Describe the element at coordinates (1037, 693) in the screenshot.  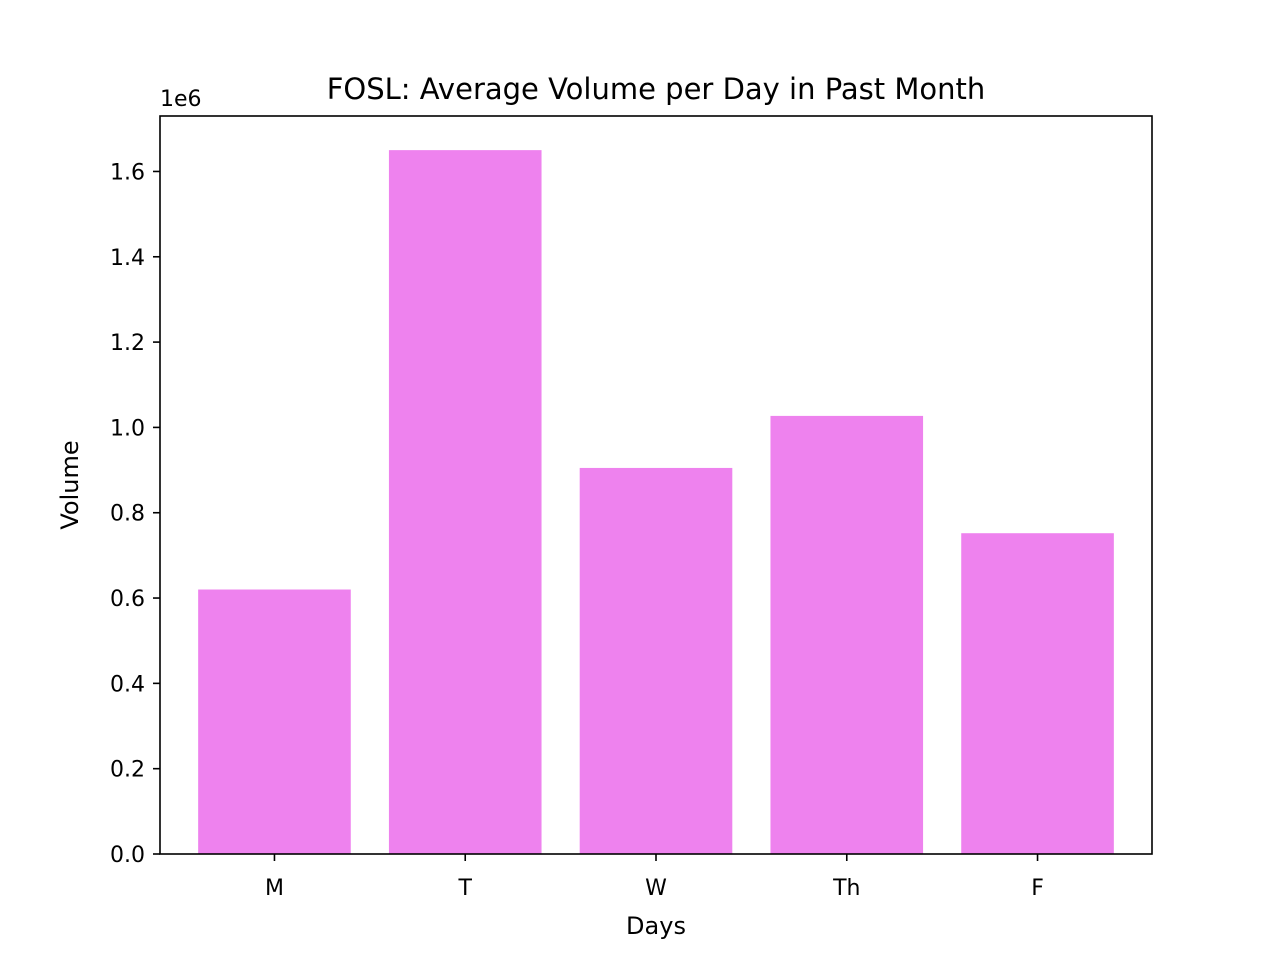
I see `bar-f` at that location.